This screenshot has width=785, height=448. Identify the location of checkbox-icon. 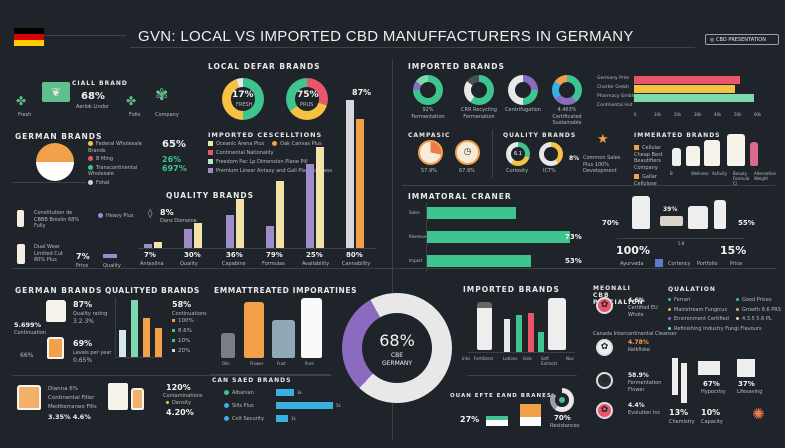
(659, 263).